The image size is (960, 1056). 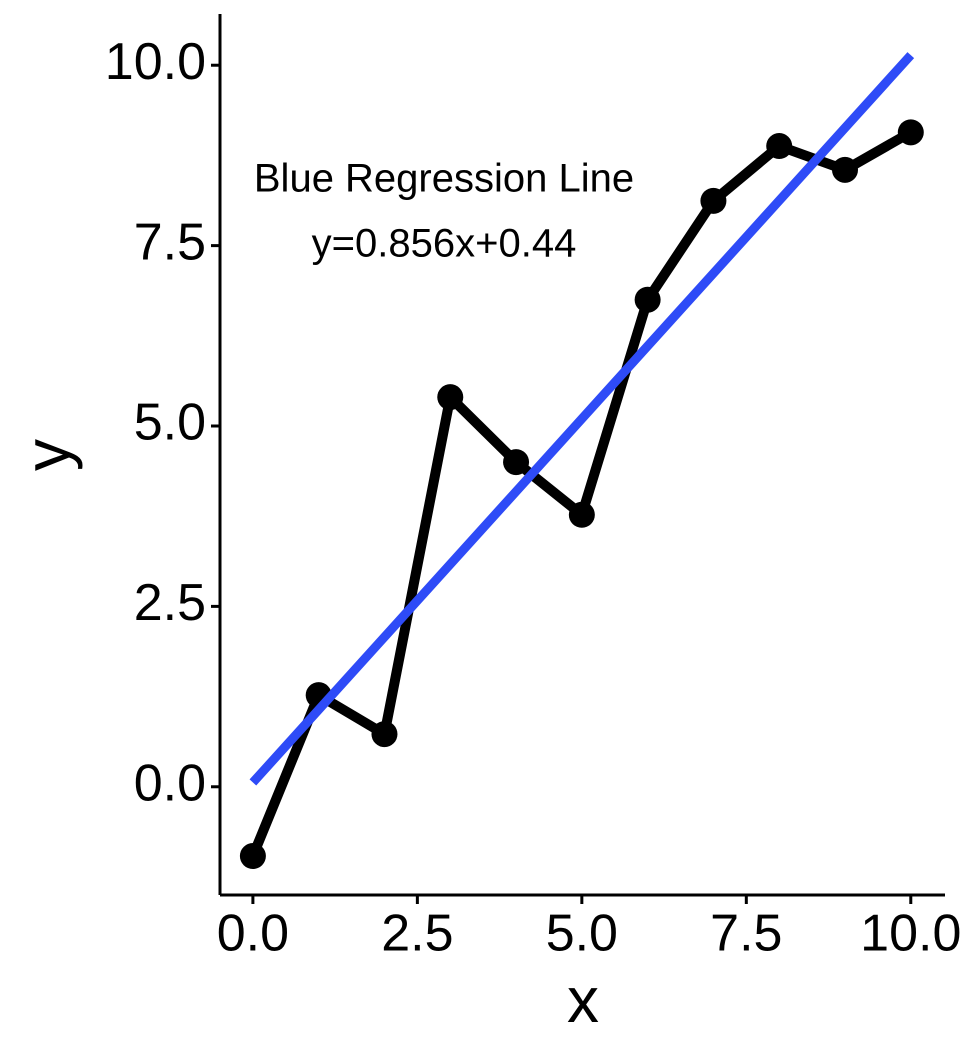 What do you see at coordinates (444, 244) in the screenshot?
I see `annotation: y=0.856x+0.44` at bounding box center [444, 244].